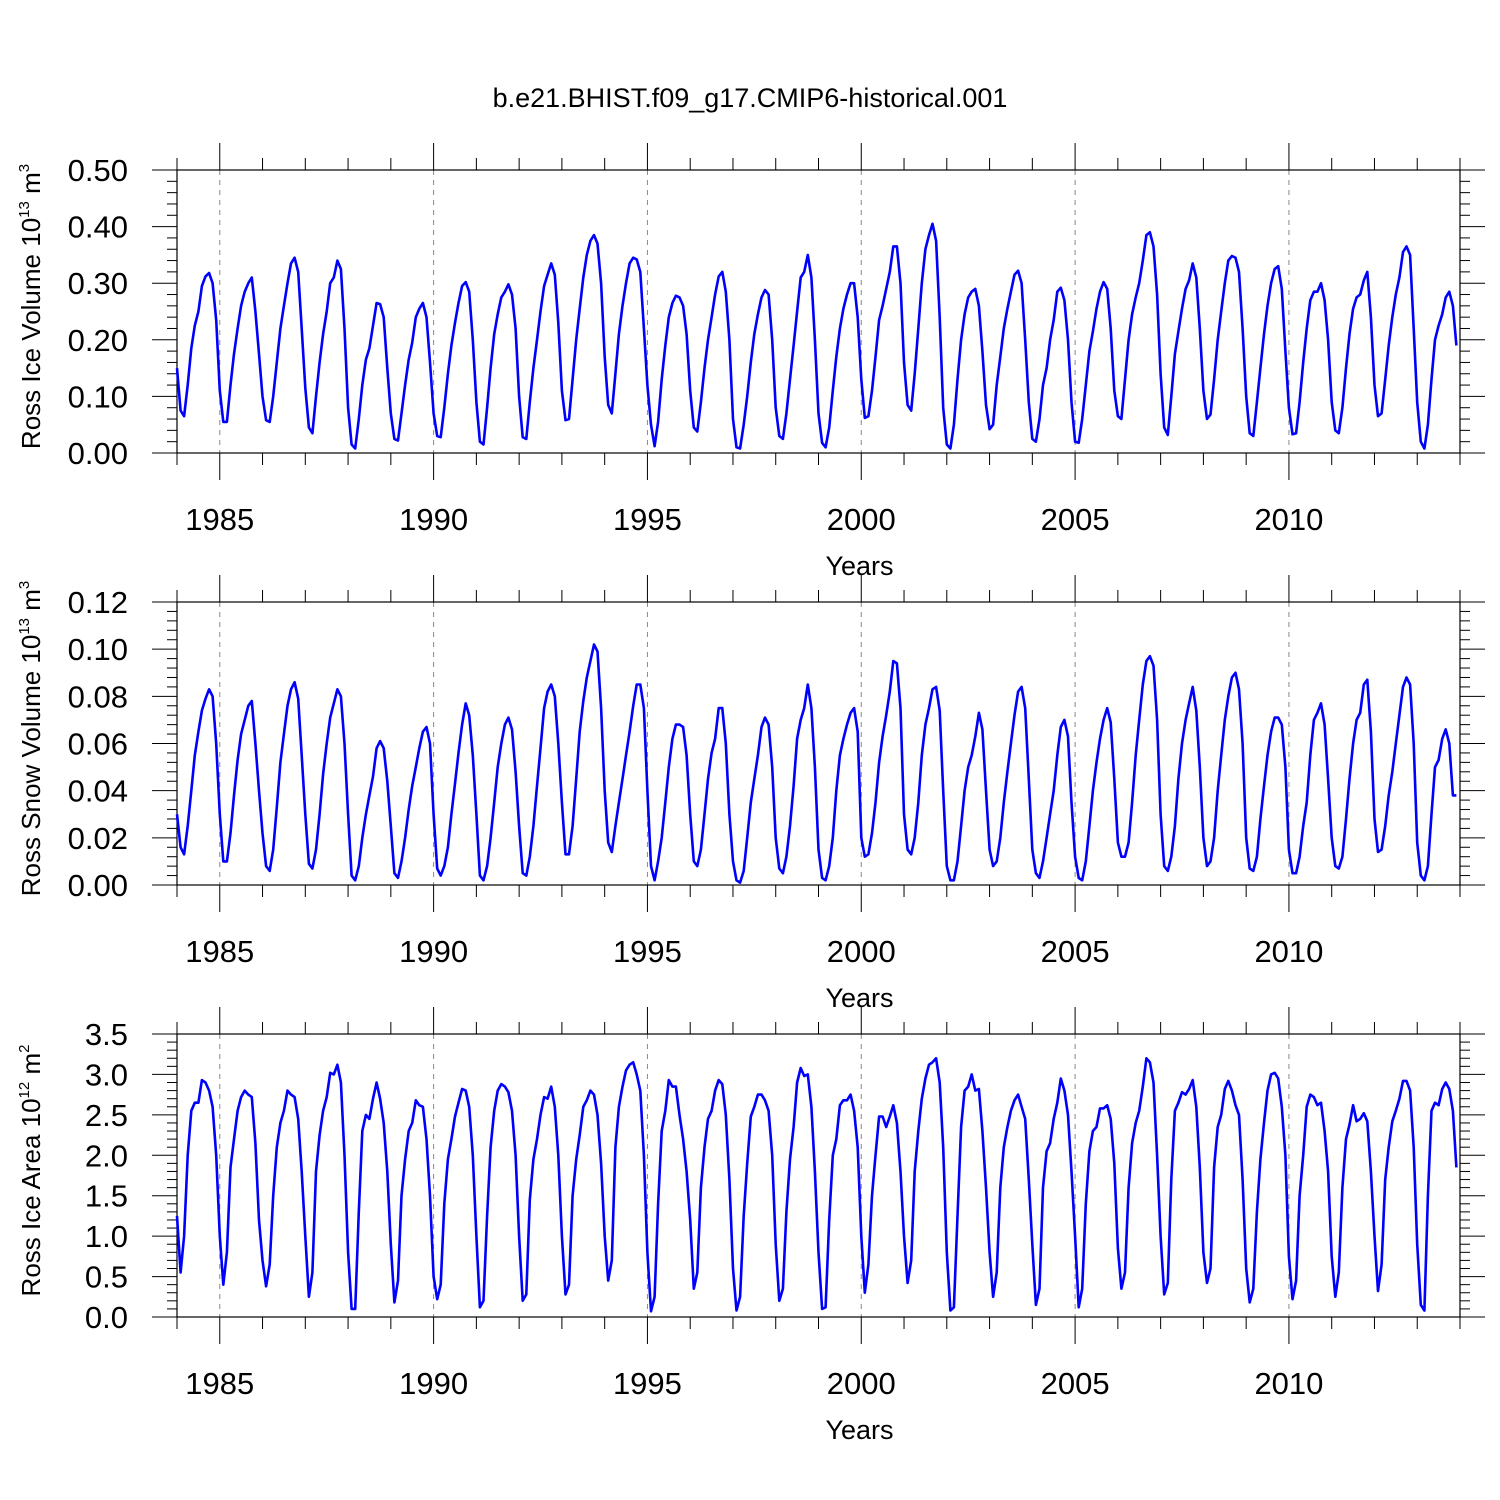 The image size is (1500, 1500). What do you see at coordinates (98, 696) in the screenshot?
I see `y-tick-label: 0.08` at bounding box center [98, 696].